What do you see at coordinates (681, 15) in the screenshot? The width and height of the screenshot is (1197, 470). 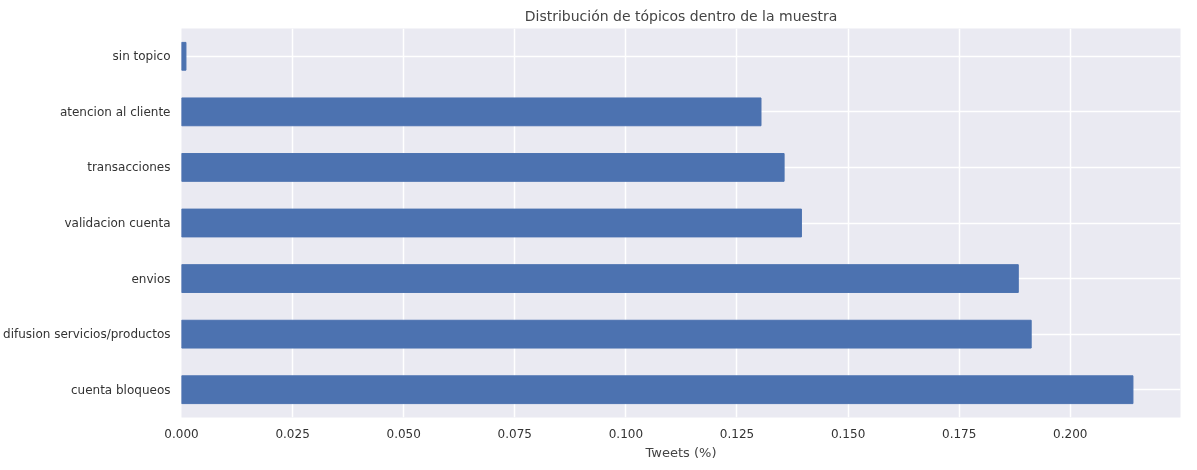 I see `chart-title: Distribución de tópicos dentro de la muestra` at bounding box center [681, 15].